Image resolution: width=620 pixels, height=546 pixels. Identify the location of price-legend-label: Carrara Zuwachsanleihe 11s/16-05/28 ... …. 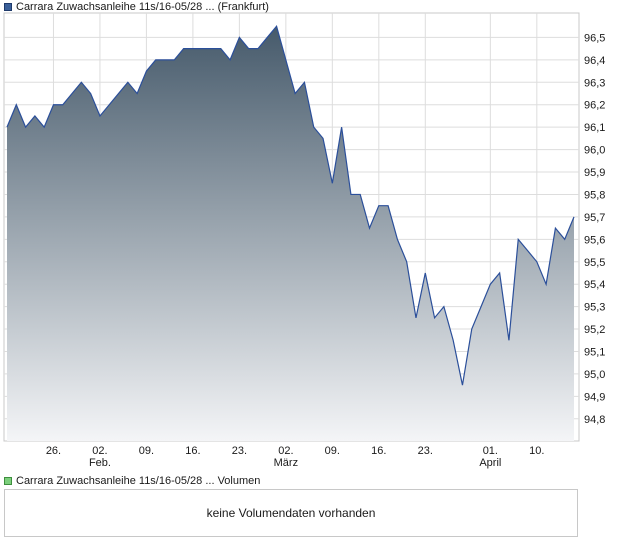
(142, 7).